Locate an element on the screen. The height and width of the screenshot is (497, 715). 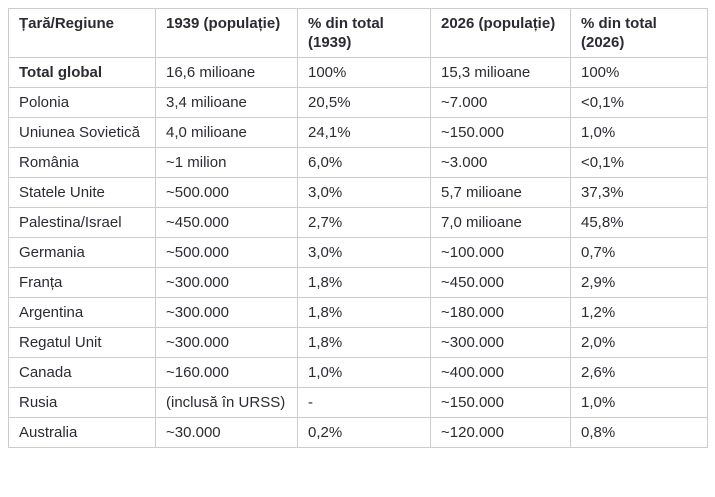
header-percent-1939: % din total (1939) is located at coordinates (364, 33).